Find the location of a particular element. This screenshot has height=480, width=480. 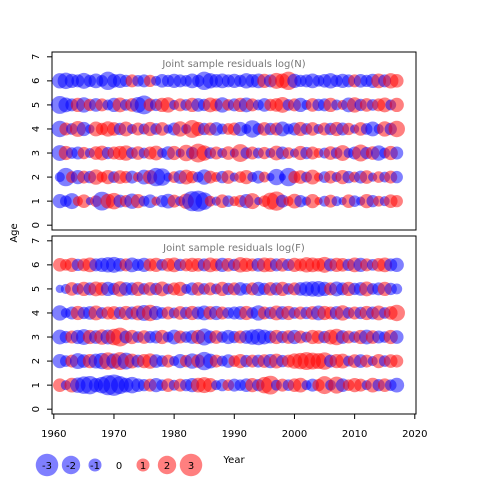

legend-label: -3 is located at coordinates (47, 466).